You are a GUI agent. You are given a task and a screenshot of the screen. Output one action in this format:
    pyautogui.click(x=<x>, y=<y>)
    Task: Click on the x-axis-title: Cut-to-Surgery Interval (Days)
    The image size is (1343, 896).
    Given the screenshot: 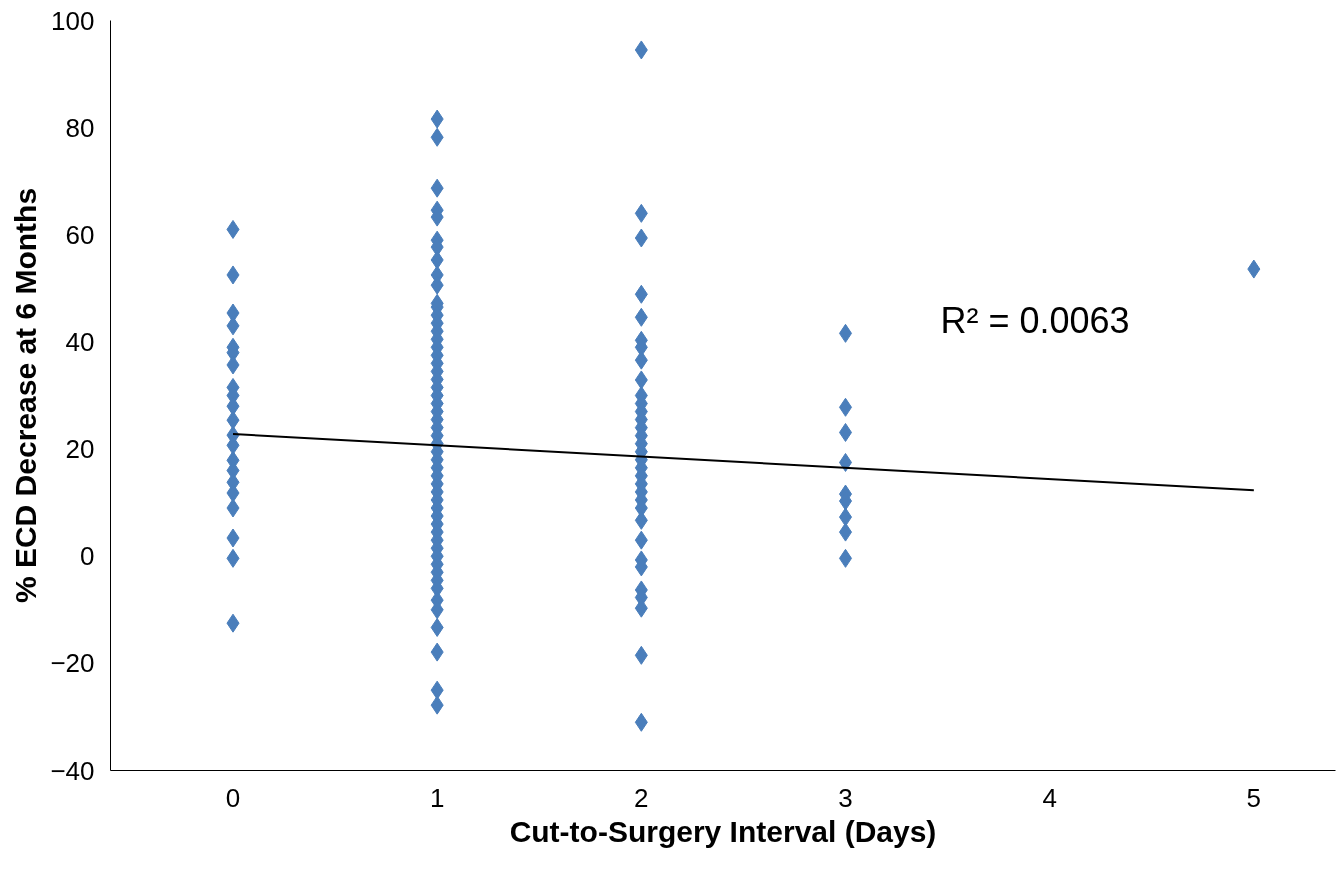 What is the action you would take?
    pyautogui.click(x=723, y=831)
    